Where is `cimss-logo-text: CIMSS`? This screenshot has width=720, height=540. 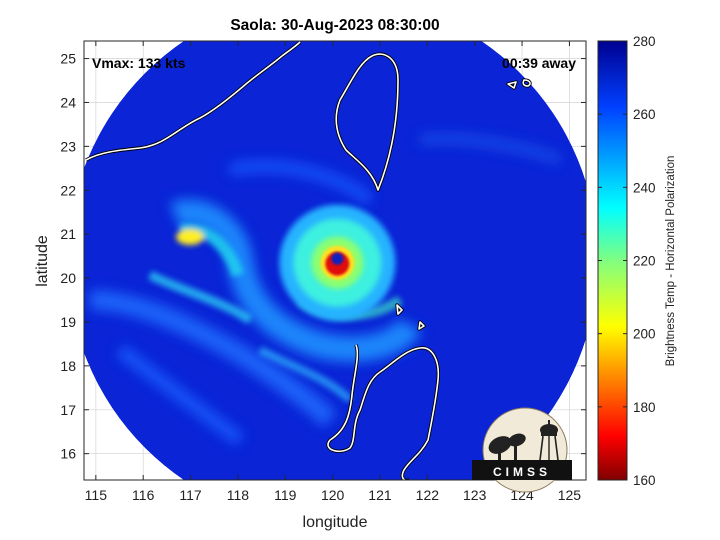 cimss-logo-text: CIMSS is located at coordinates (522, 472).